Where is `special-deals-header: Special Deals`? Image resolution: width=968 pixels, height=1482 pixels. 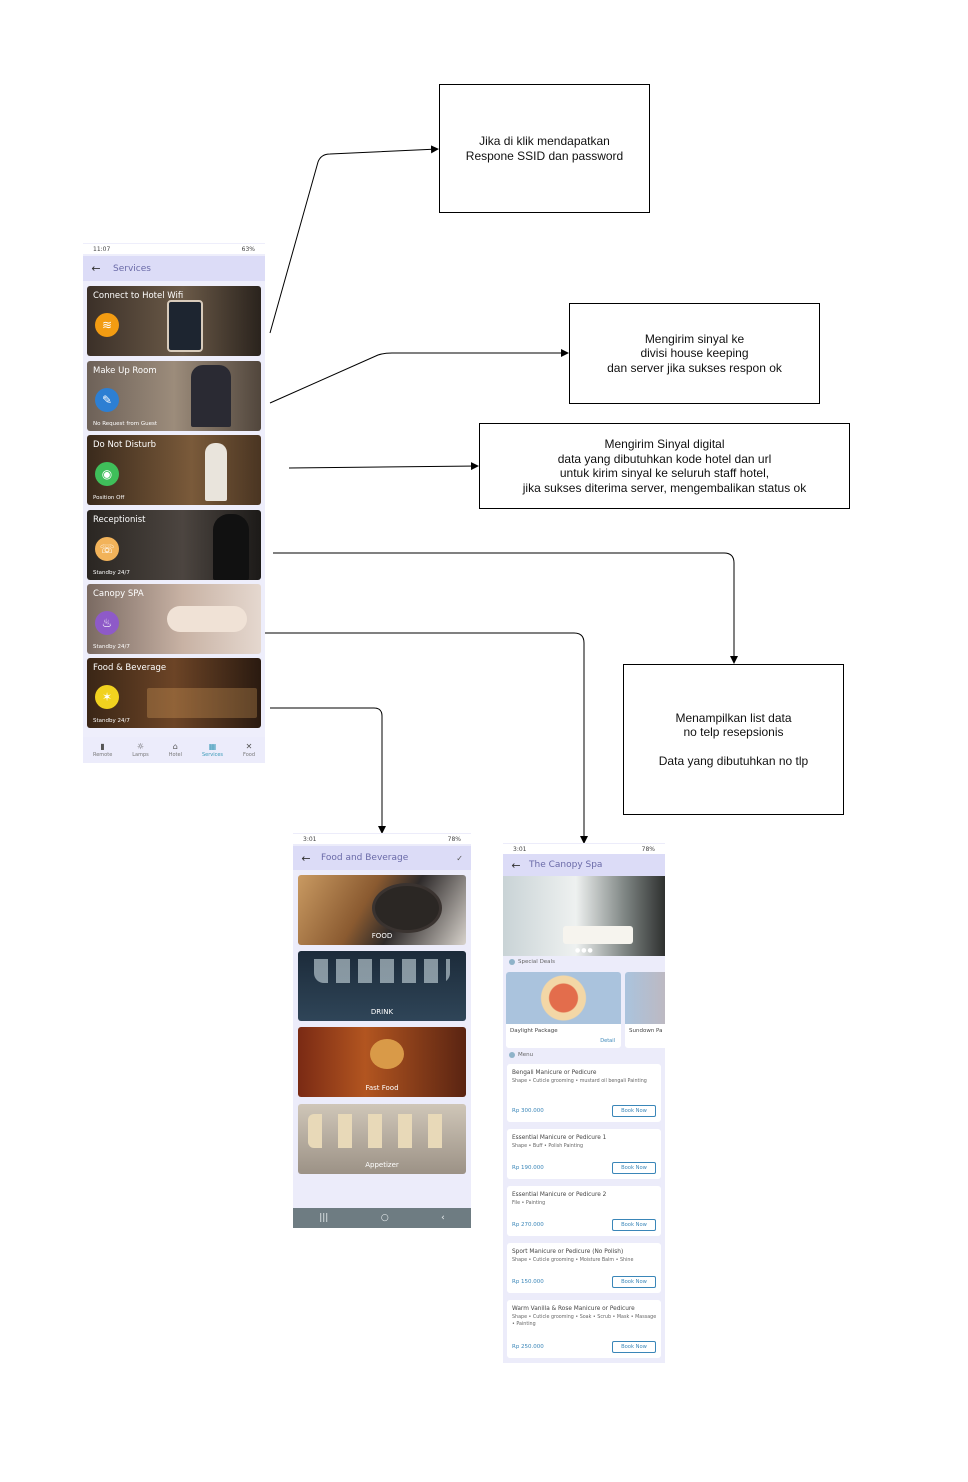
special-deals-header: Special Deals is located at coordinates (532, 962).